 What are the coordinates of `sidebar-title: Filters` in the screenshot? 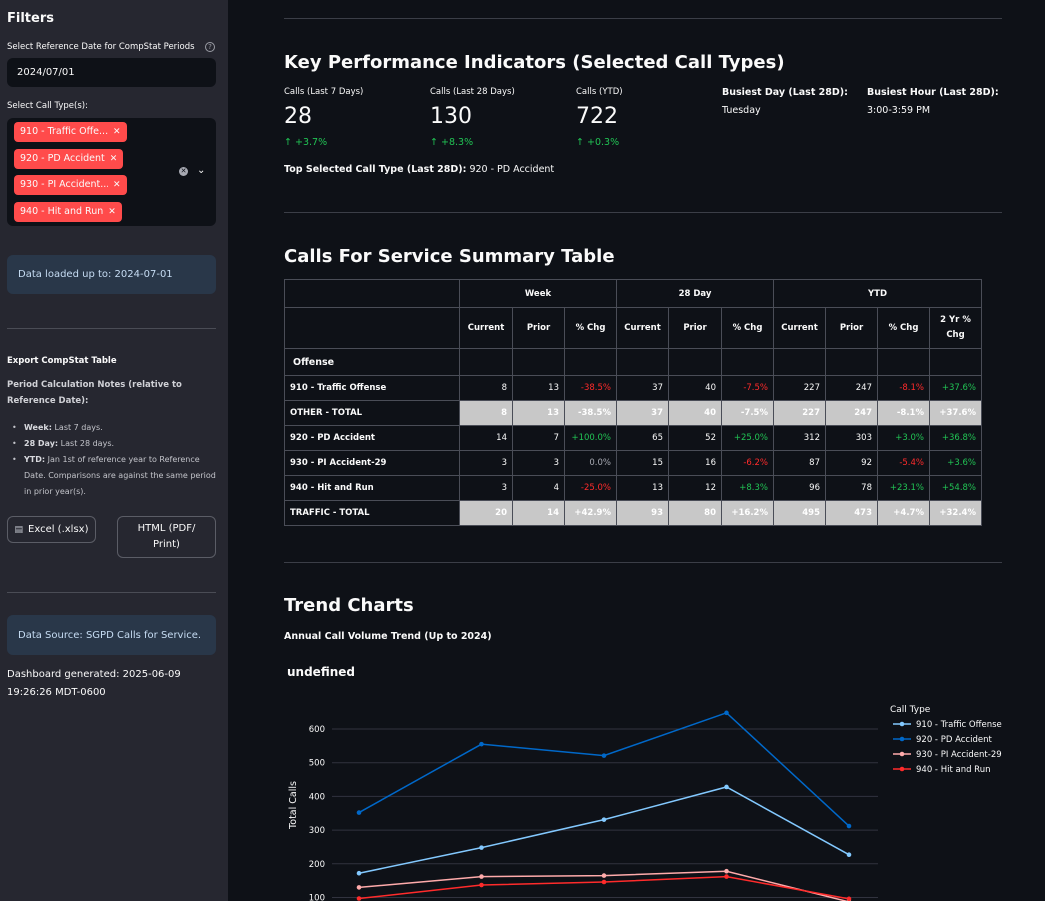 It's located at (30, 18).